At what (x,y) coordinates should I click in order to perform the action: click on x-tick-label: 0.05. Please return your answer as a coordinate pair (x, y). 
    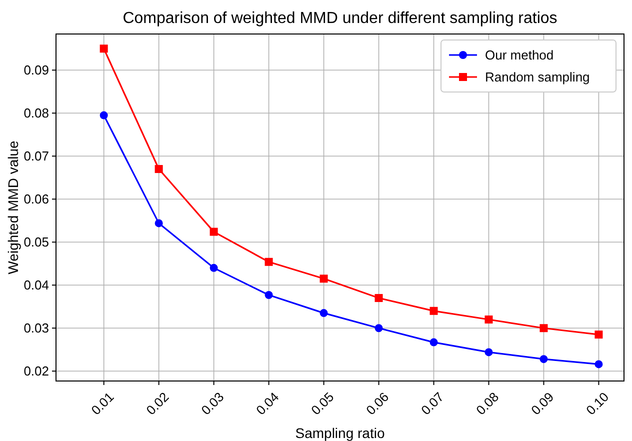
    Looking at the image, I should click on (322, 403).